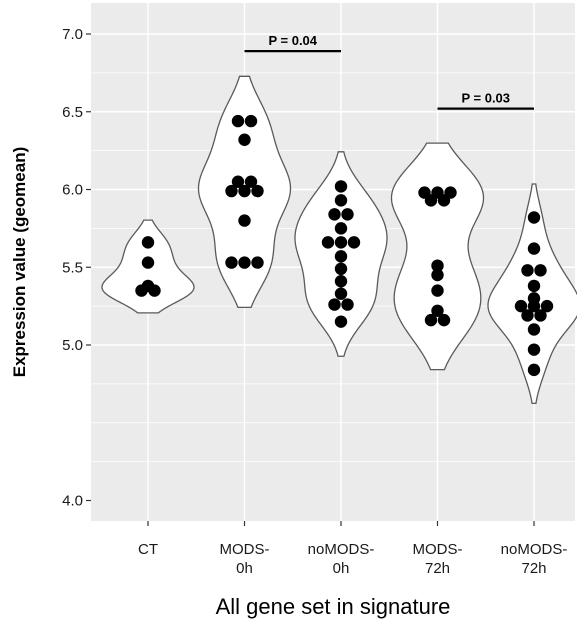 The image size is (577, 627). What do you see at coordinates (19, 262) in the screenshot?
I see `y-axis-title: Expression value (geomean)` at bounding box center [19, 262].